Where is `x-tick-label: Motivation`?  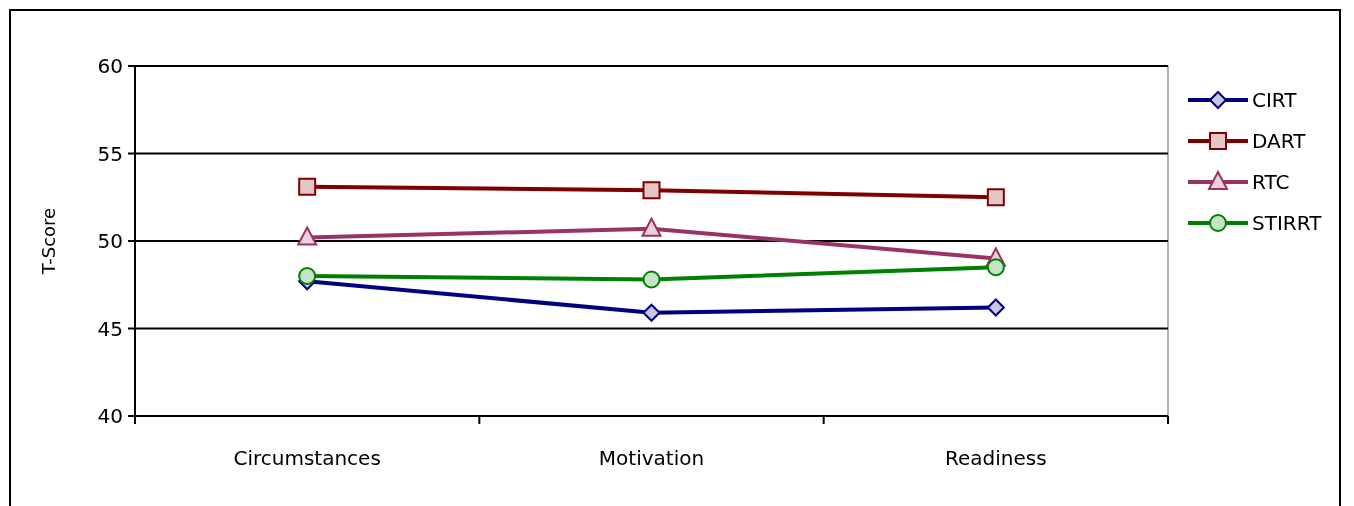
x-tick-label: Motivation is located at coordinates (651, 458).